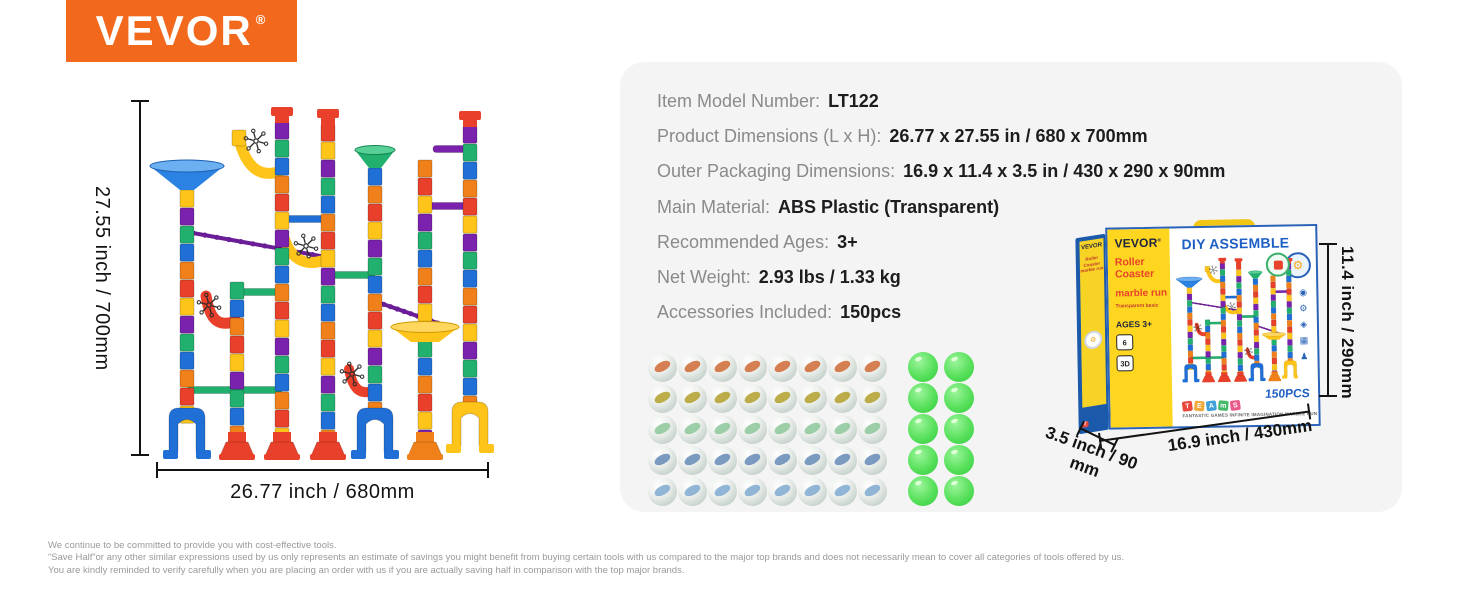  Describe the element at coordinates (714, 206) in the screenshot. I see `spec-label: Main Material:` at that location.